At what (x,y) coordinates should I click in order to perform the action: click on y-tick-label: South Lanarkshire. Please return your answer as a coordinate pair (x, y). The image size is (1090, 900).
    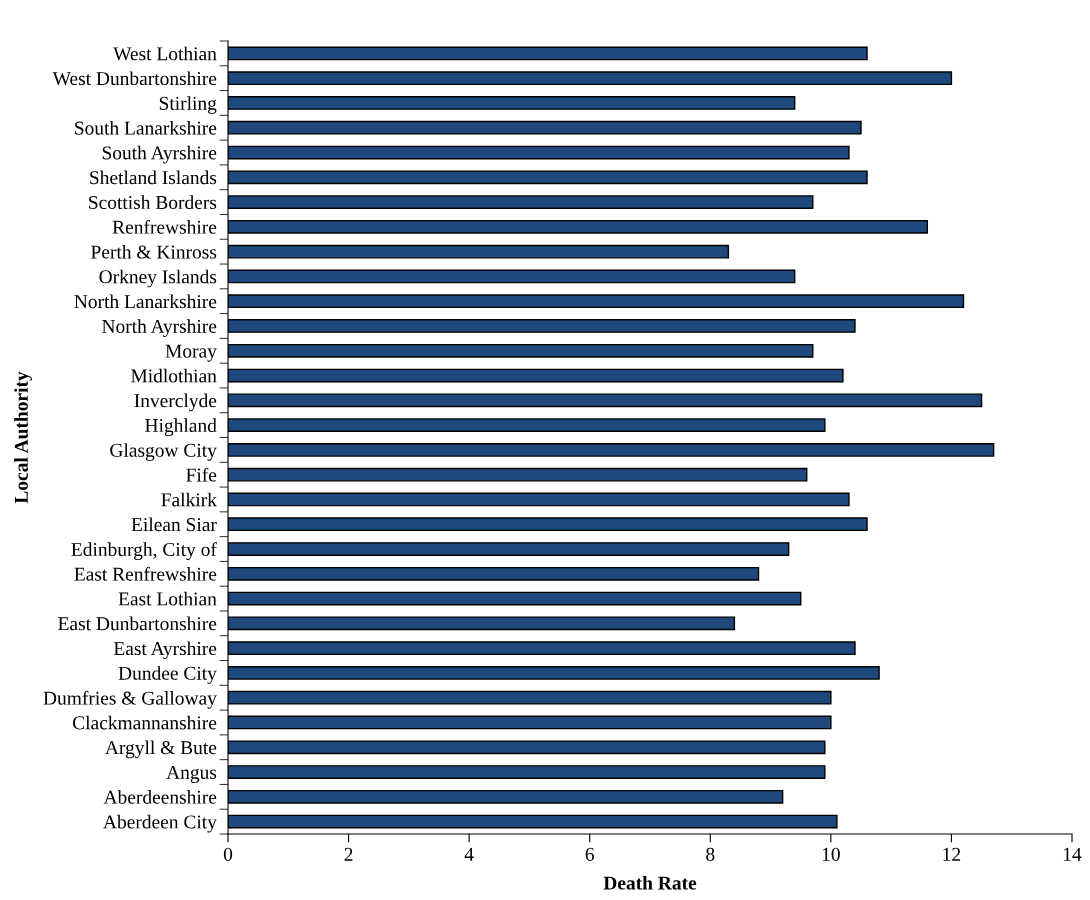
    Looking at the image, I should click on (146, 127).